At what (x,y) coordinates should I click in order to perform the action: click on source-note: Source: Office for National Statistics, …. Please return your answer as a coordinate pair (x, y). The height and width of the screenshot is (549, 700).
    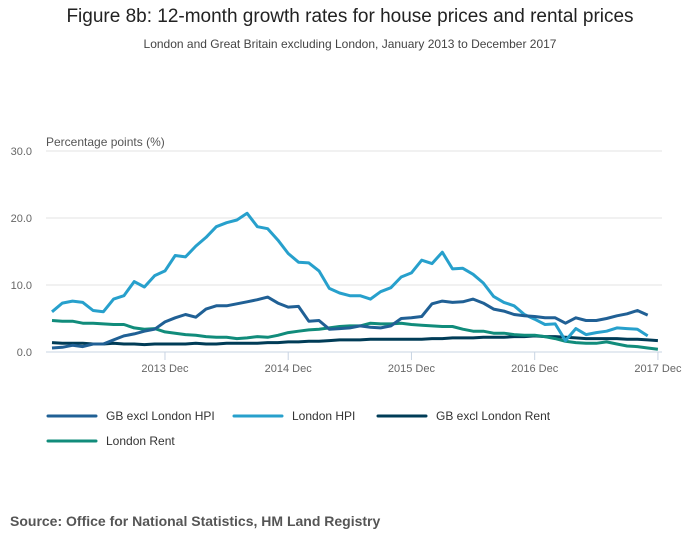
    Looking at the image, I should click on (195, 521).